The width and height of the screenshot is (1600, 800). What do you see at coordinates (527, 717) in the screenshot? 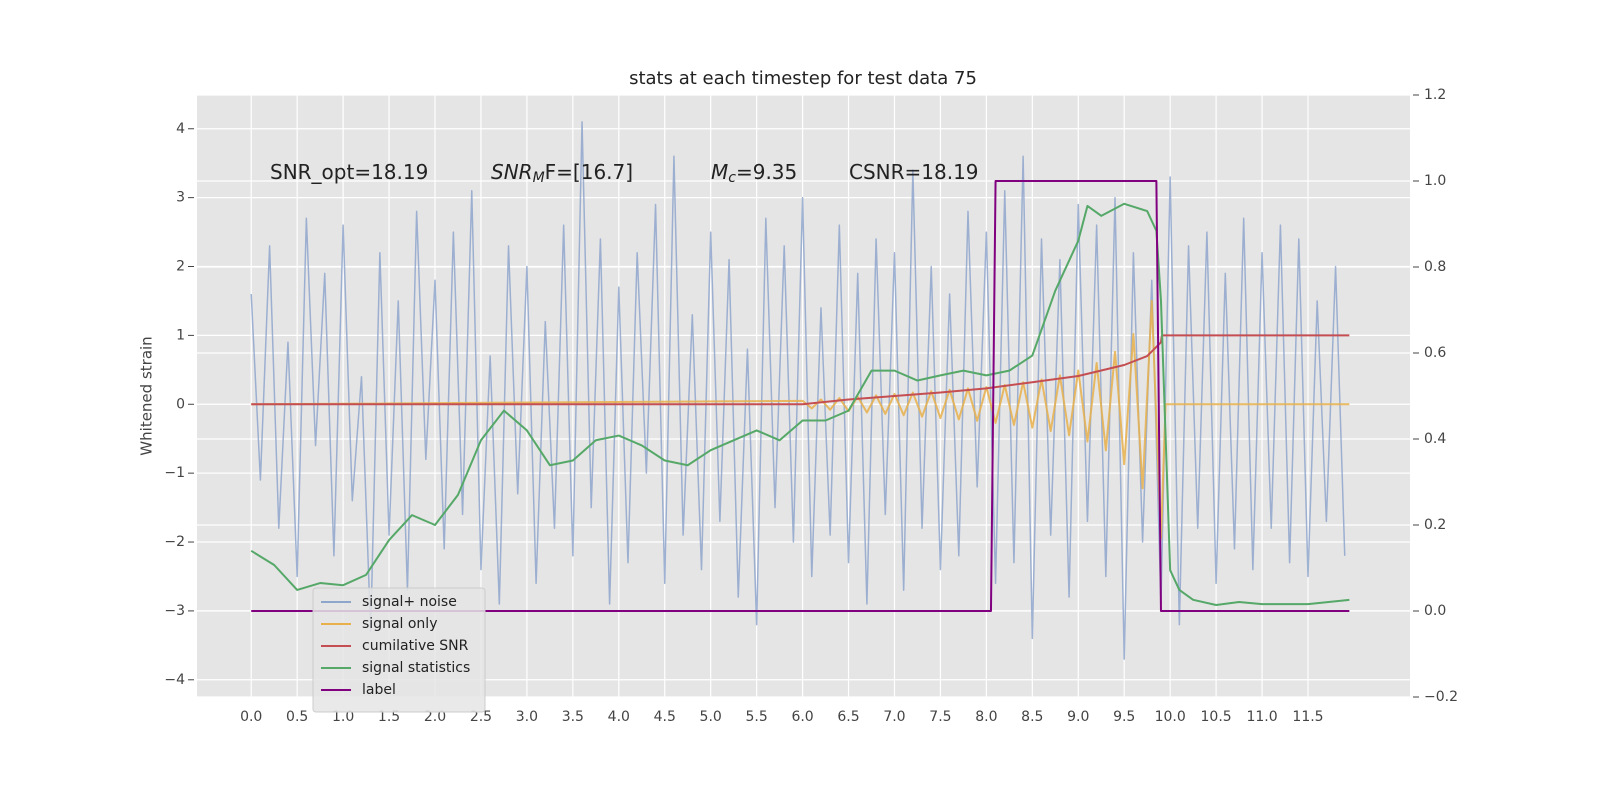
I see `x-tick-label: 3.0` at bounding box center [527, 717].